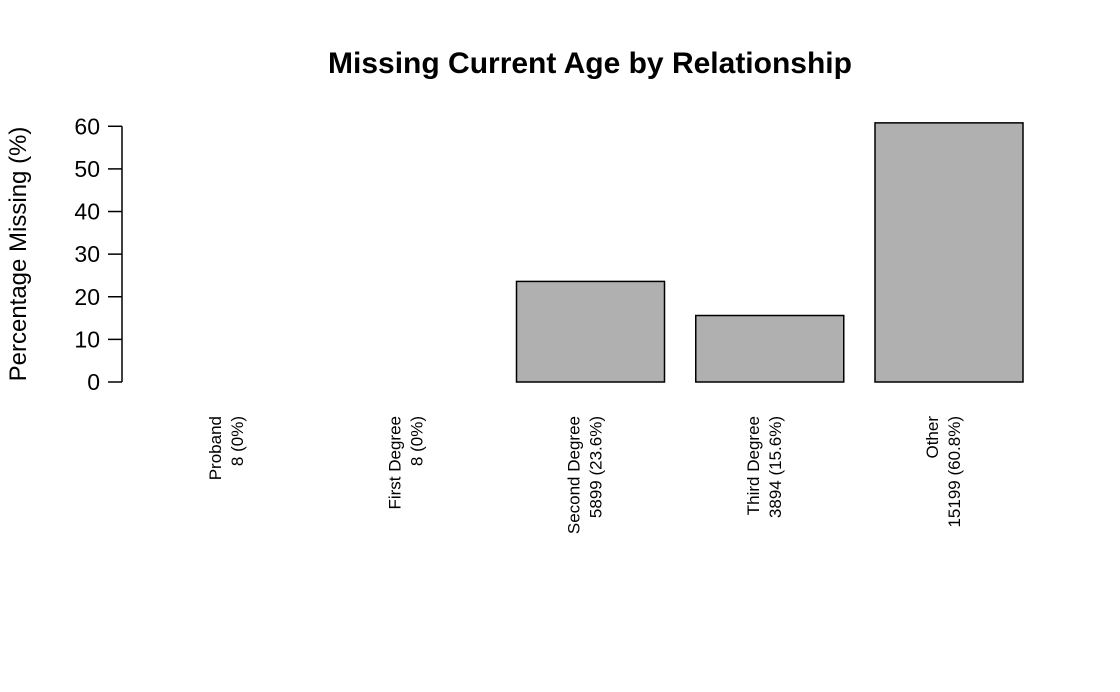  Describe the element at coordinates (87, 169) in the screenshot. I see `y-tick-label: 50` at that location.